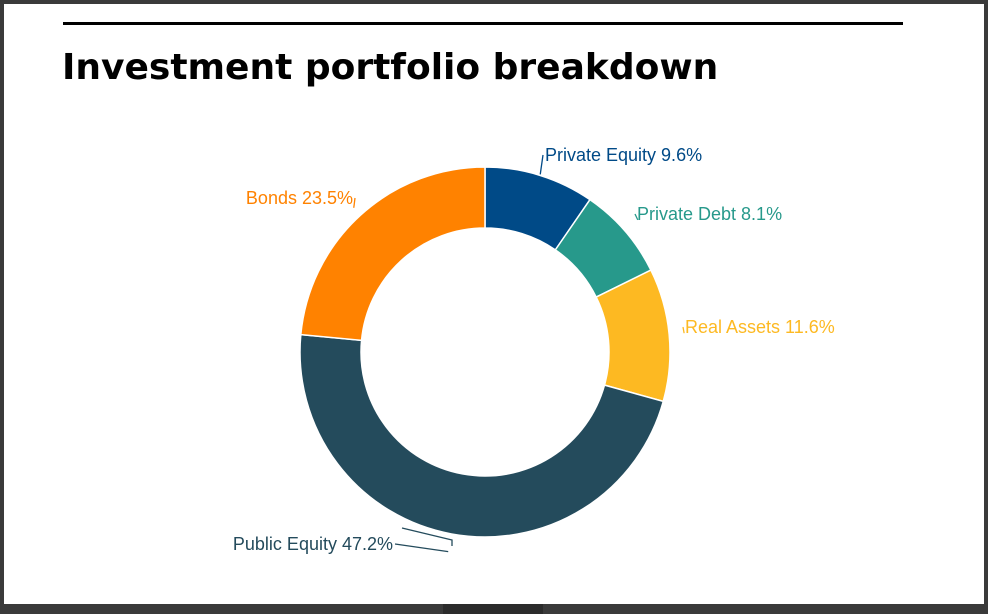  I want to click on slice-public-equity, so click(482, 435).